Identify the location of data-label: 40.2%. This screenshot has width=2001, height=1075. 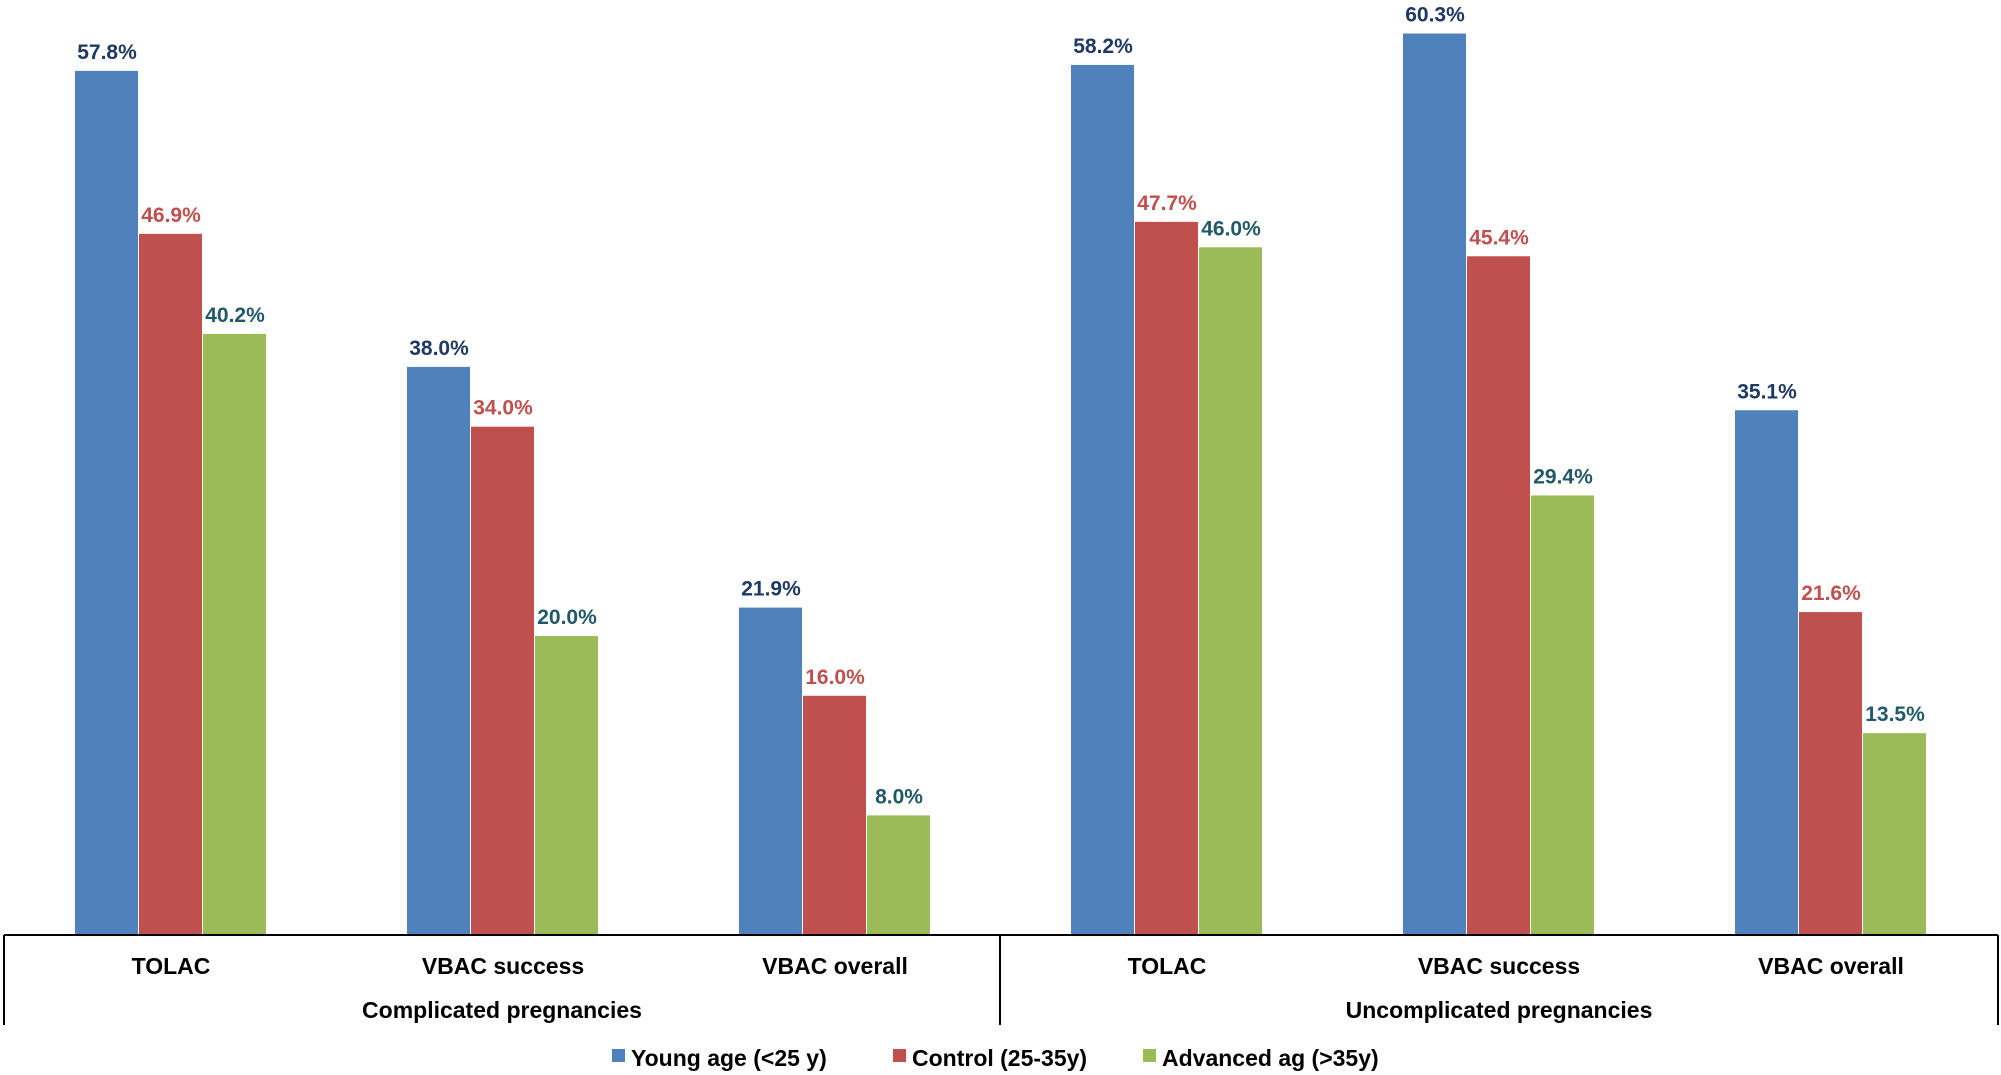
(235, 315).